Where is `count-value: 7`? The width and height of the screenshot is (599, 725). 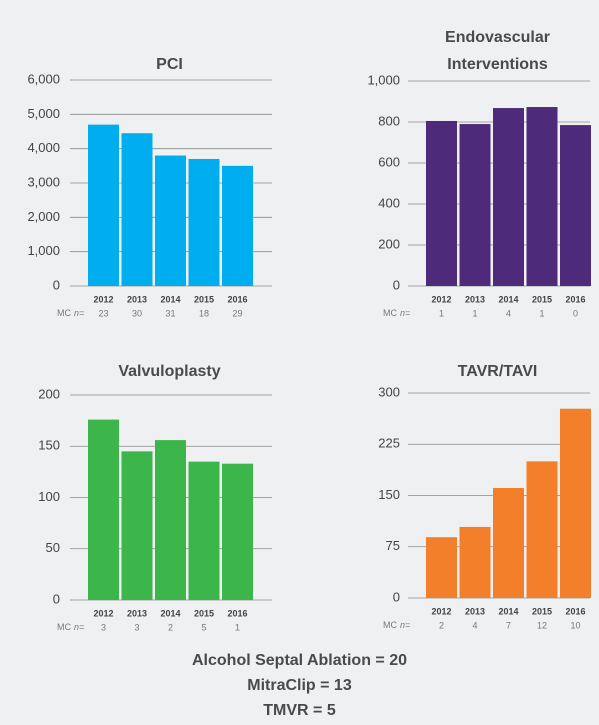
count-value: 7 is located at coordinates (508, 625).